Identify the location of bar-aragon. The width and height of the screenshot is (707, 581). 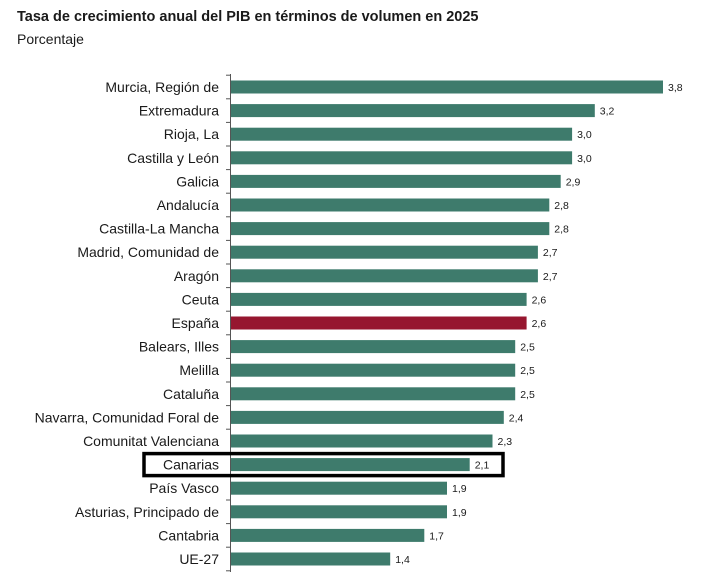
(384, 276).